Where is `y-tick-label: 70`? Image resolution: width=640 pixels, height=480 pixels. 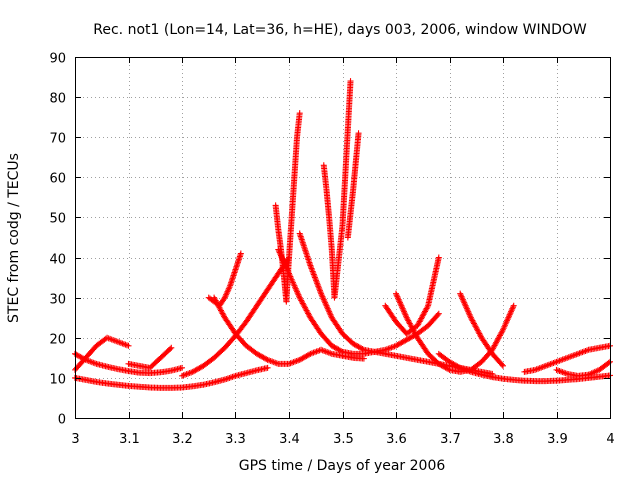
y-tick-label: 70 is located at coordinates (57, 139).